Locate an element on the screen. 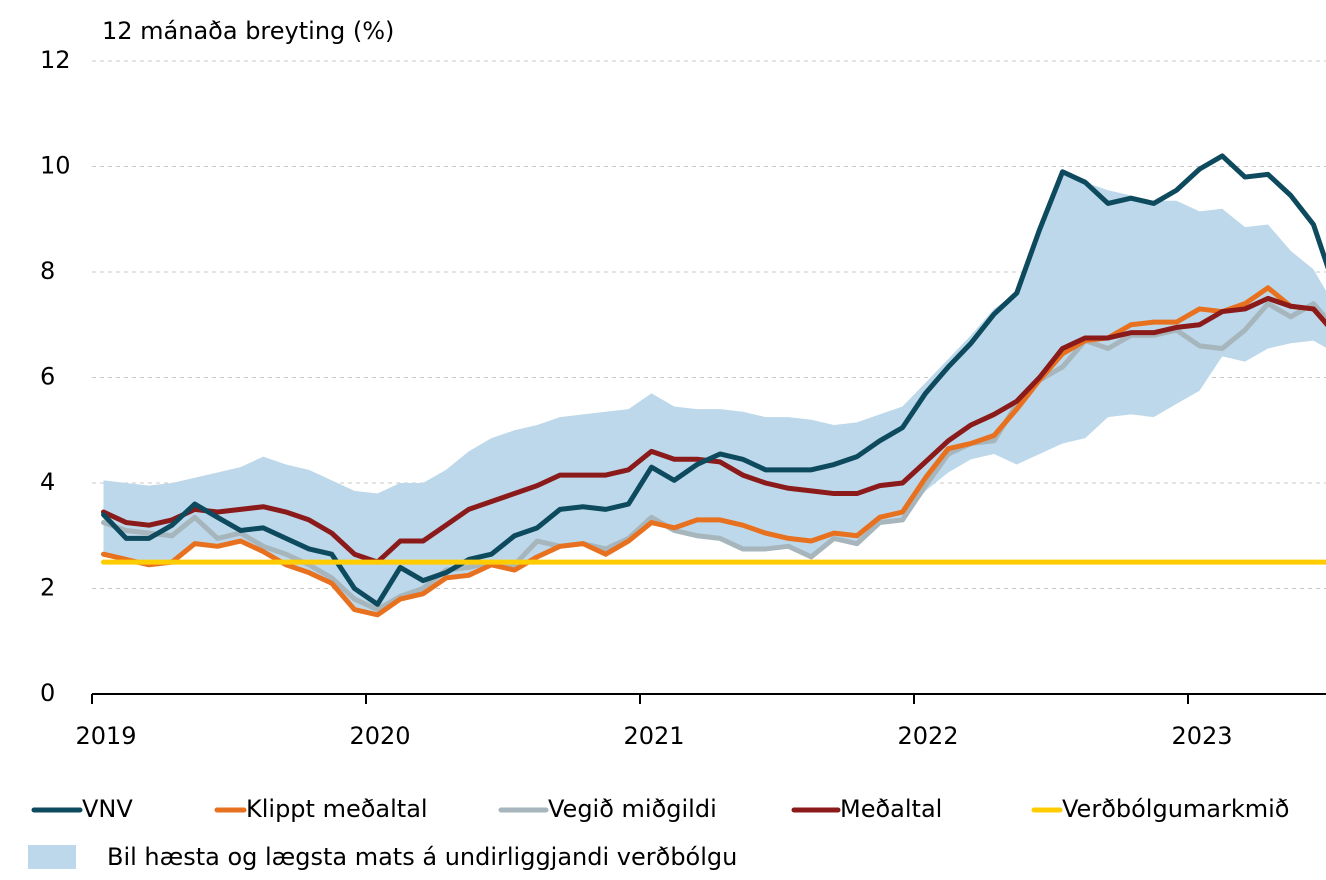 The width and height of the screenshot is (1326, 880). x-tick-label: 2023 is located at coordinates (1201, 736).